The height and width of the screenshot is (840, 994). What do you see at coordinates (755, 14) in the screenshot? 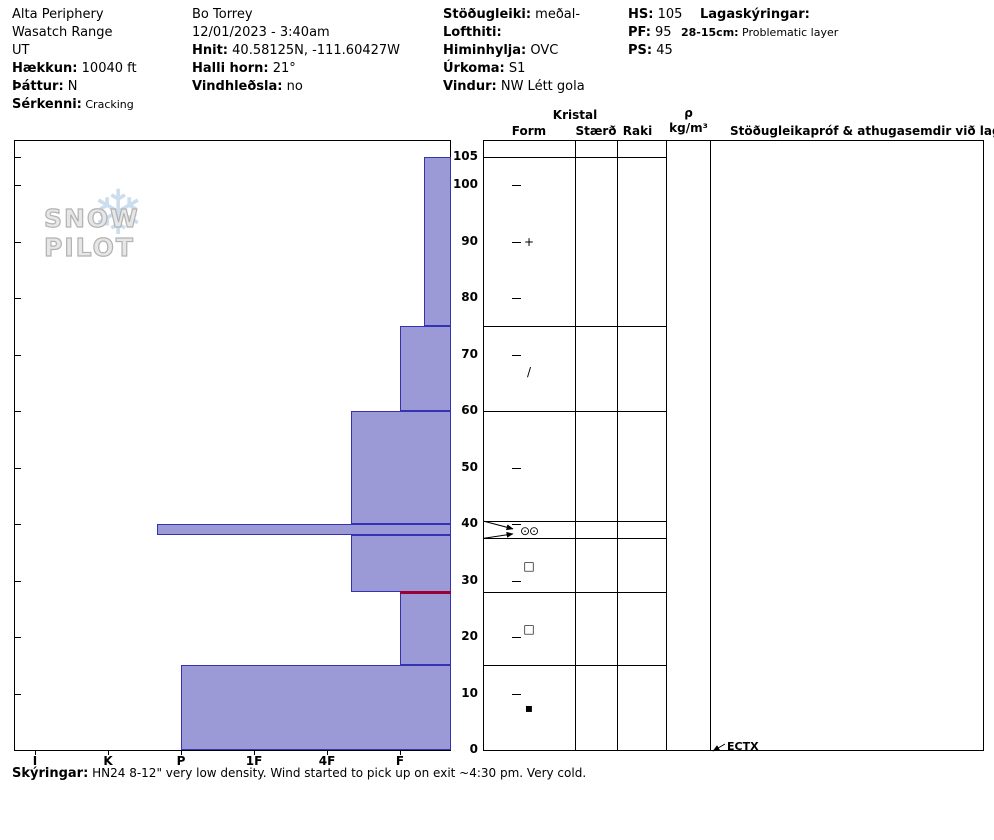
I see `header-field: Lagaskýringar:` at bounding box center [755, 14].